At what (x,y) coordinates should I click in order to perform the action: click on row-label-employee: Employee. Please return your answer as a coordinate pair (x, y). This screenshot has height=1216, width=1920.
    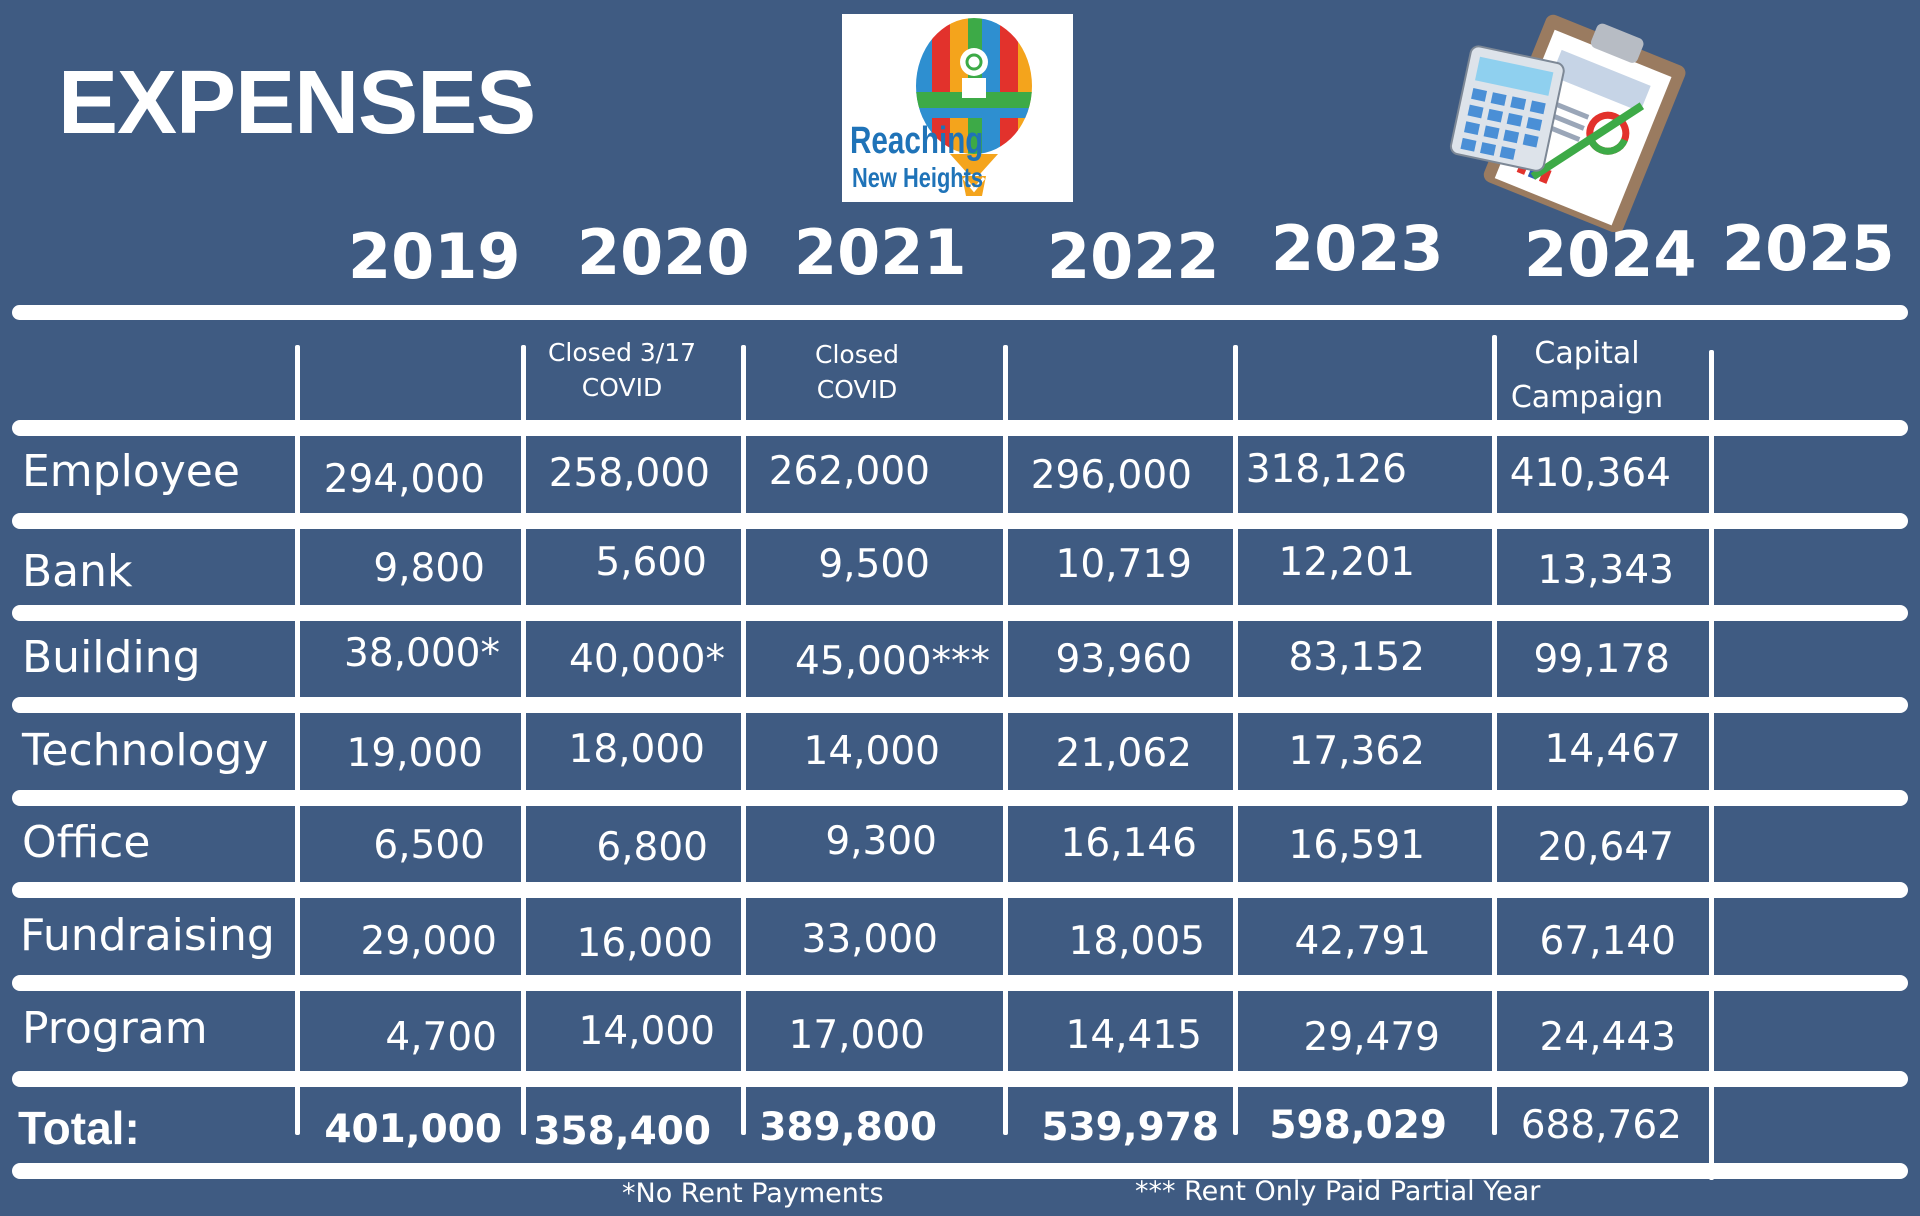
    Looking at the image, I should click on (131, 471).